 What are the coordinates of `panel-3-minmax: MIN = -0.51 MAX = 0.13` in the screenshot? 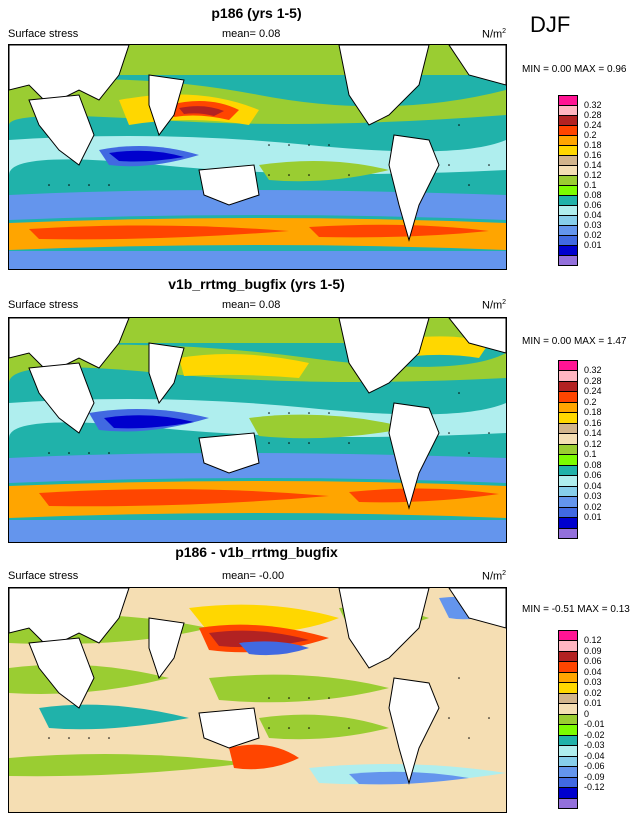 It's located at (576, 609).